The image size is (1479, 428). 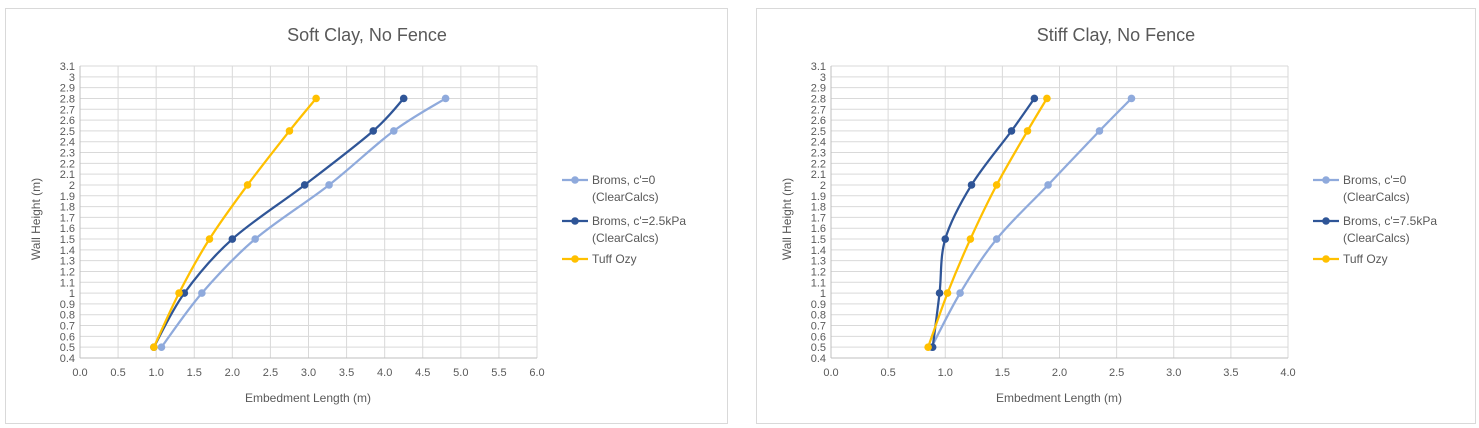 What do you see at coordinates (818, 143) in the screenshot?
I see `y-tick-label: 2.4` at bounding box center [818, 143].